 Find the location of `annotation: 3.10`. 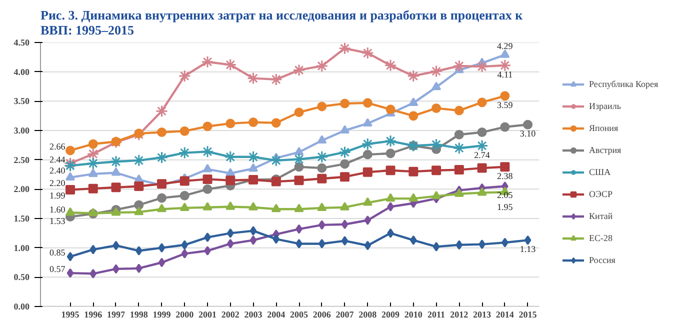

annotation: 3.10 is located at coordinates (528, 133).